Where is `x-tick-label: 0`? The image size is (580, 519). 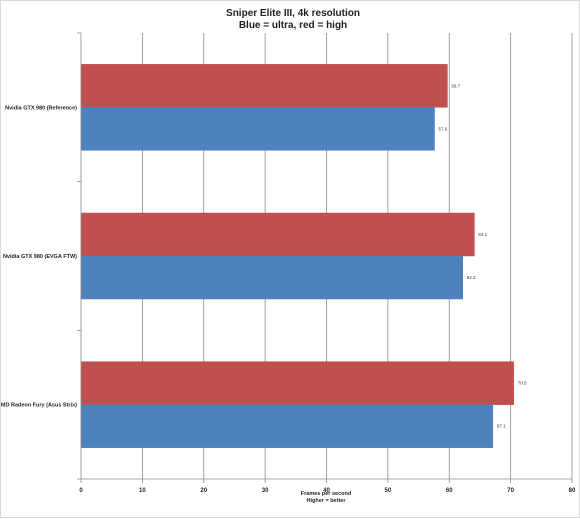
x-tick-label: 0 is located at coordinates (81, 491).